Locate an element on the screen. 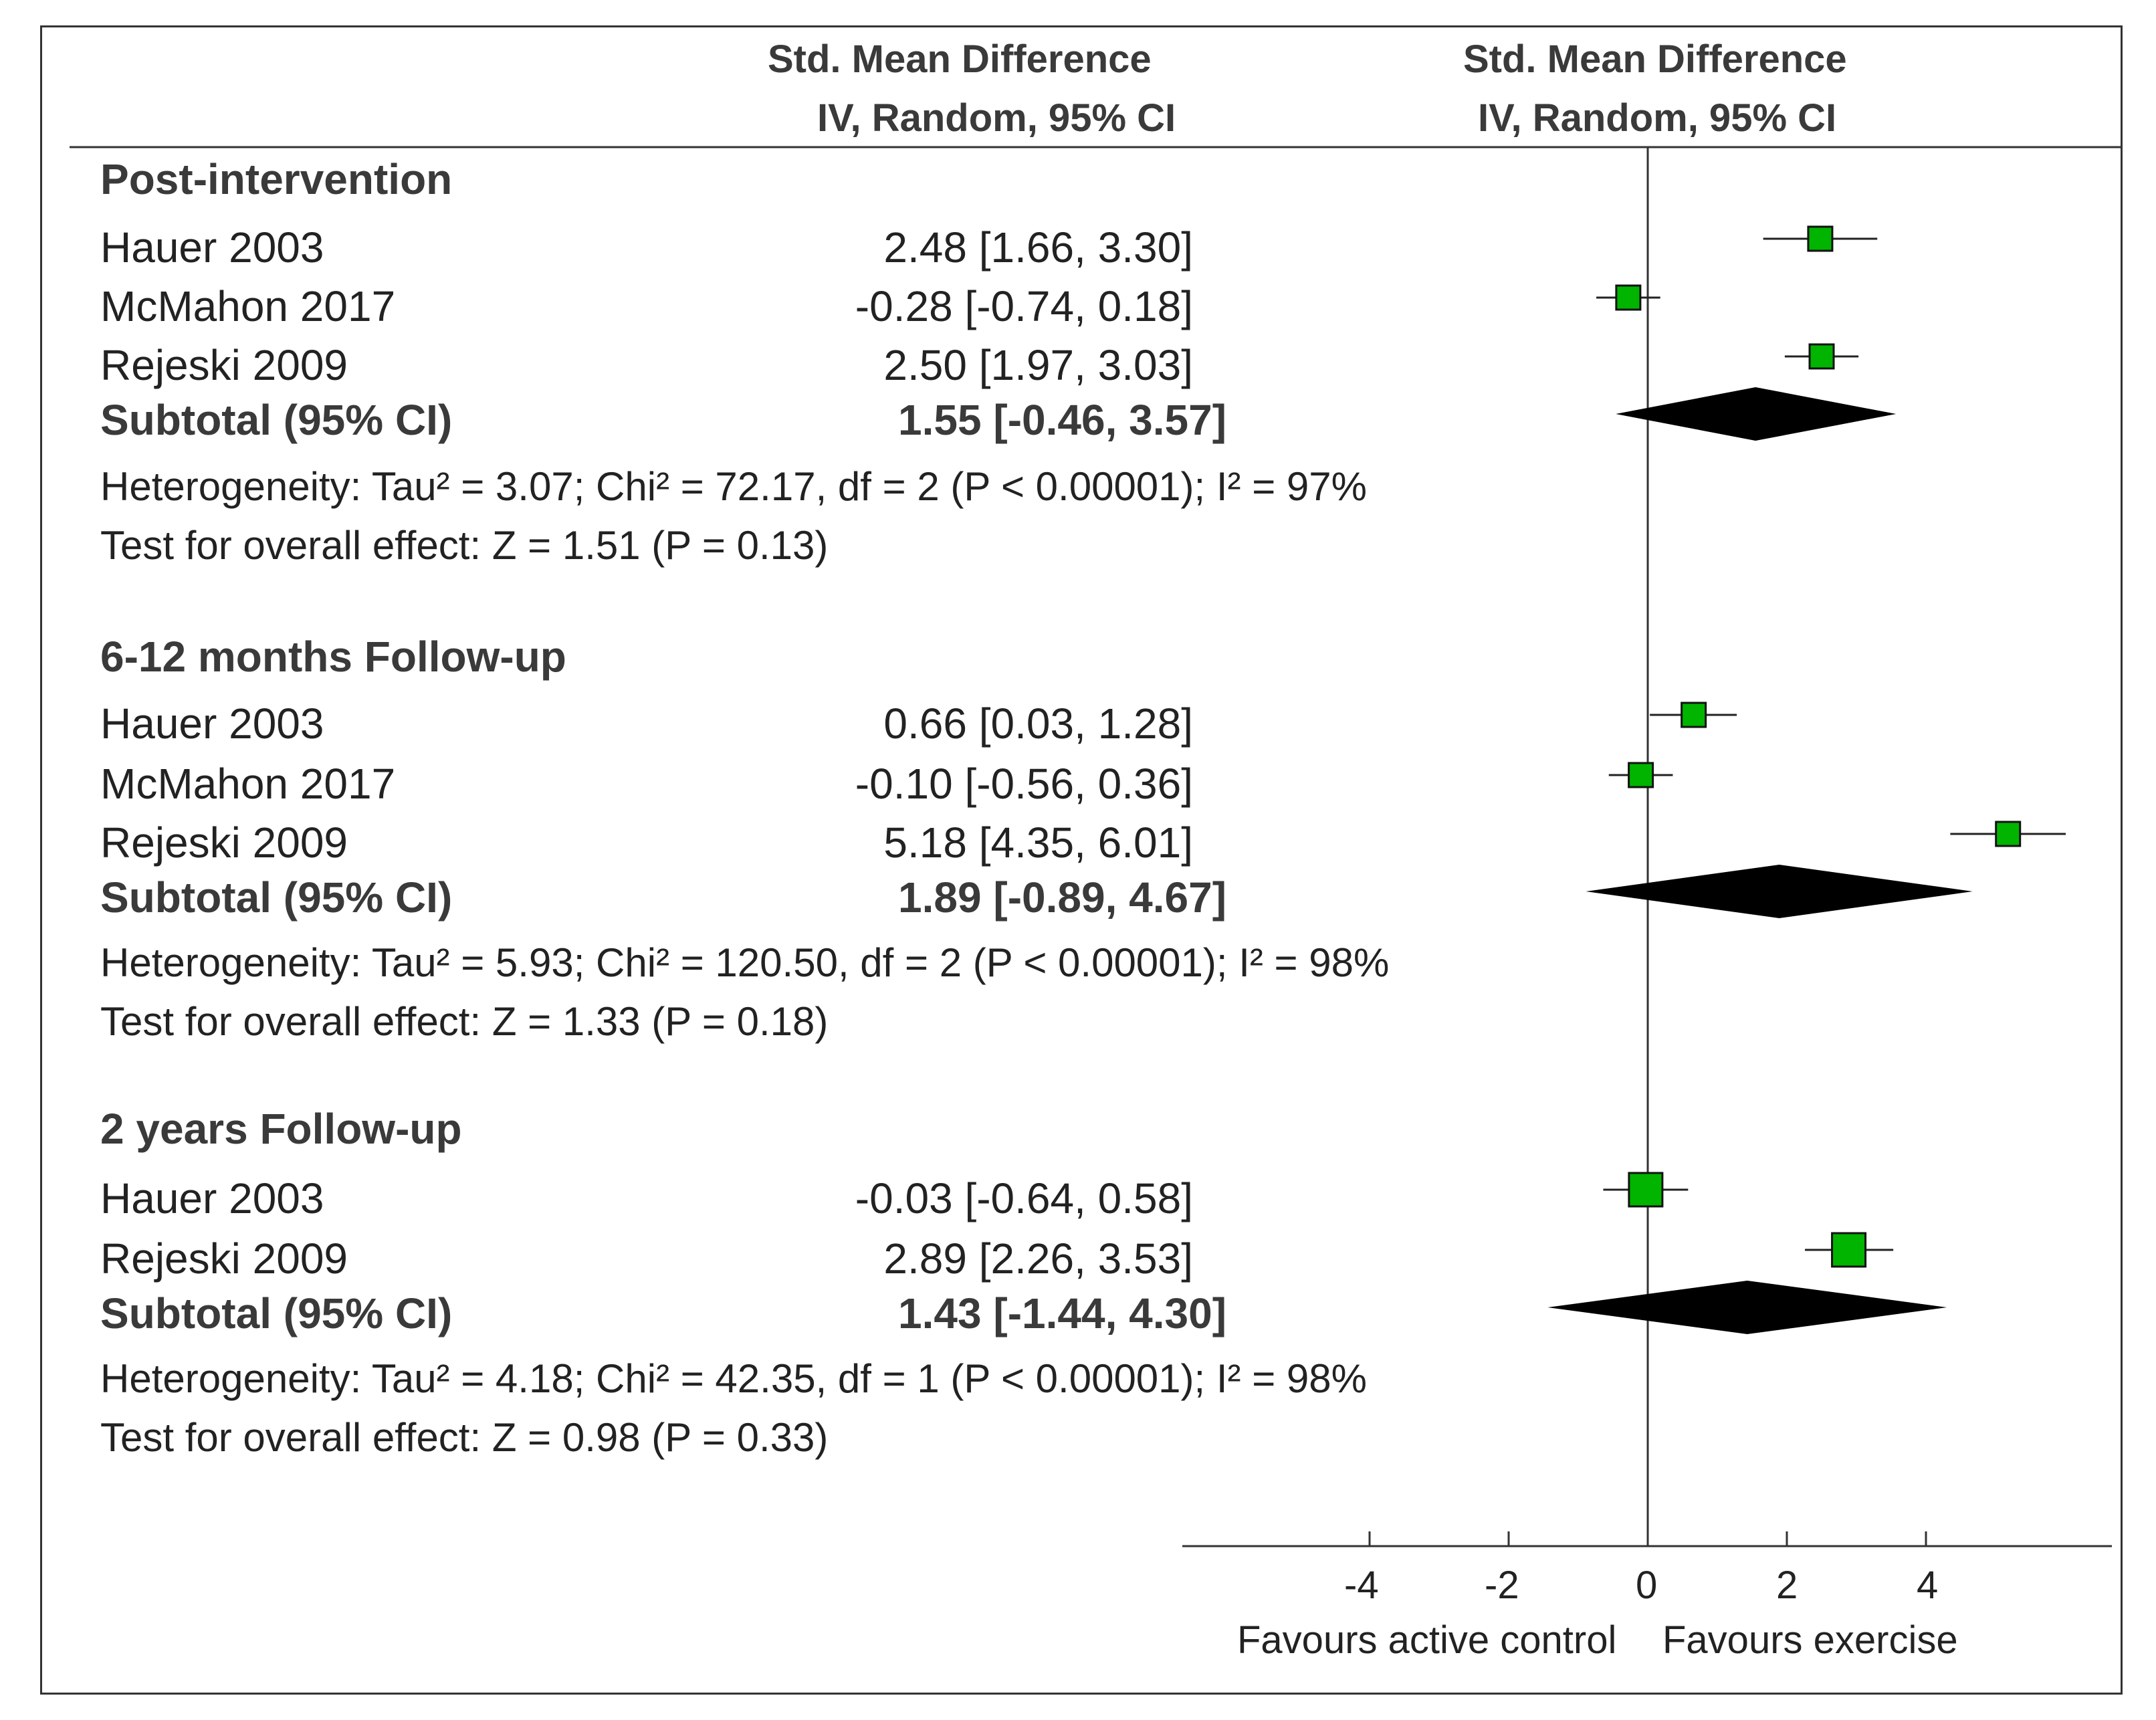  study-estimate: 2.50 [1.97, 3.03] is located at coordinates (1038, 365).